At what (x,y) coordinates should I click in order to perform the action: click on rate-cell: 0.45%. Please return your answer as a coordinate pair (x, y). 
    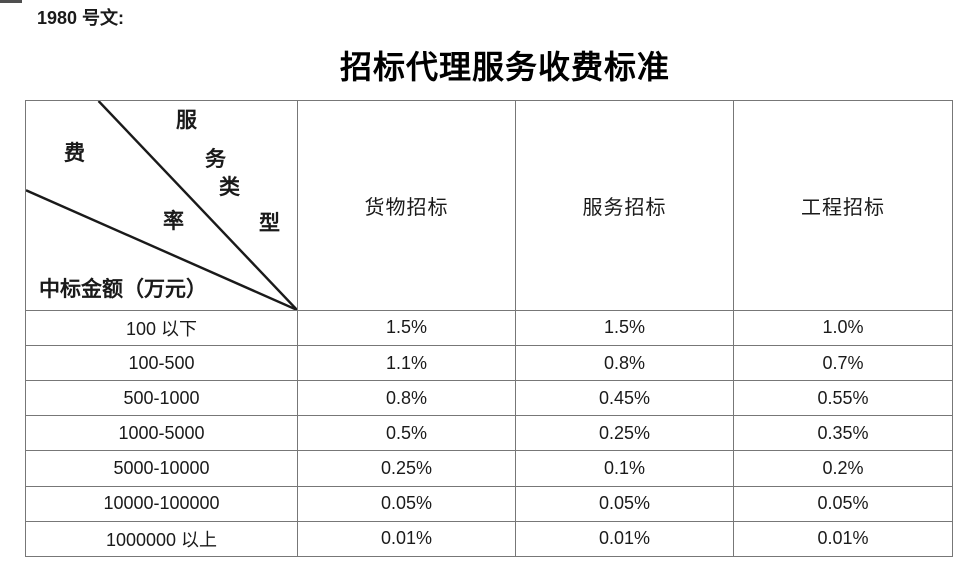
    Looking at the image, I should click on (624, 398).